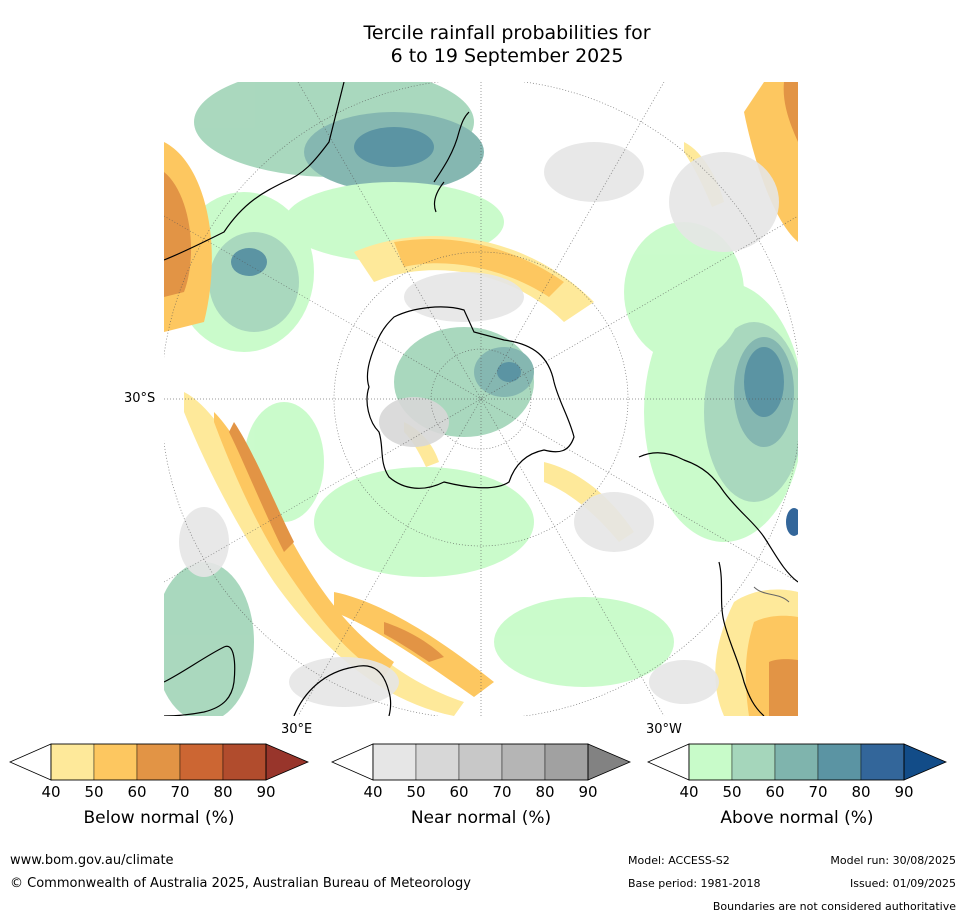 This screenshot has height=919, width=965. Describe the element at coordinates (679, 860) in the screenshot. I see `footer-model: Model: ACCESS-S2` at that location.